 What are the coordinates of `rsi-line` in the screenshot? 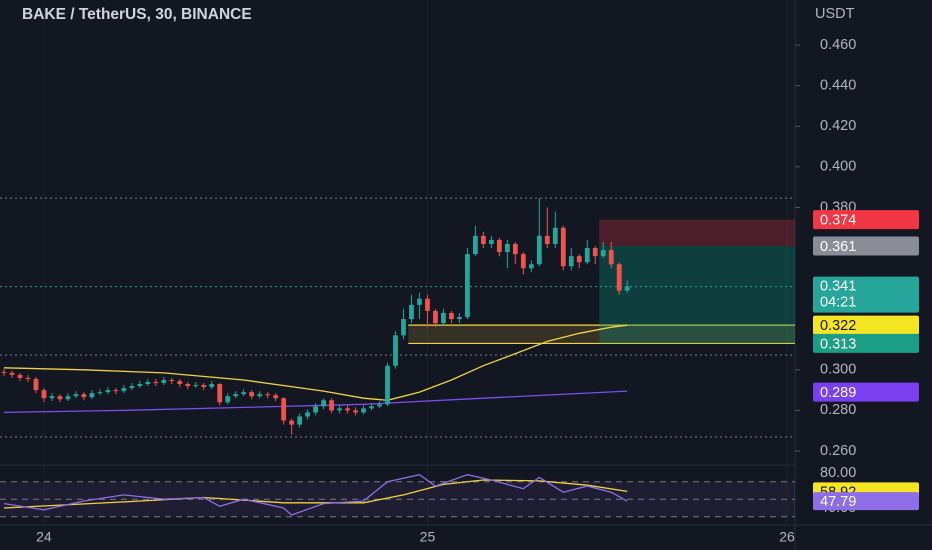 It's located at (315, 495).